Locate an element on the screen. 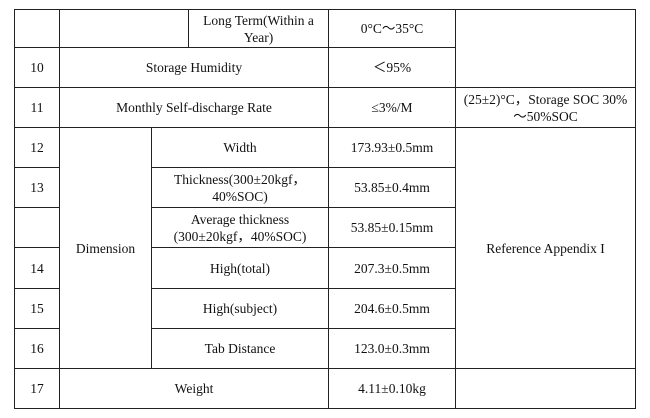 The width and height of the screenshot is (650, 418). item-name: Storage Humidity is located at coordinates (194, 67).